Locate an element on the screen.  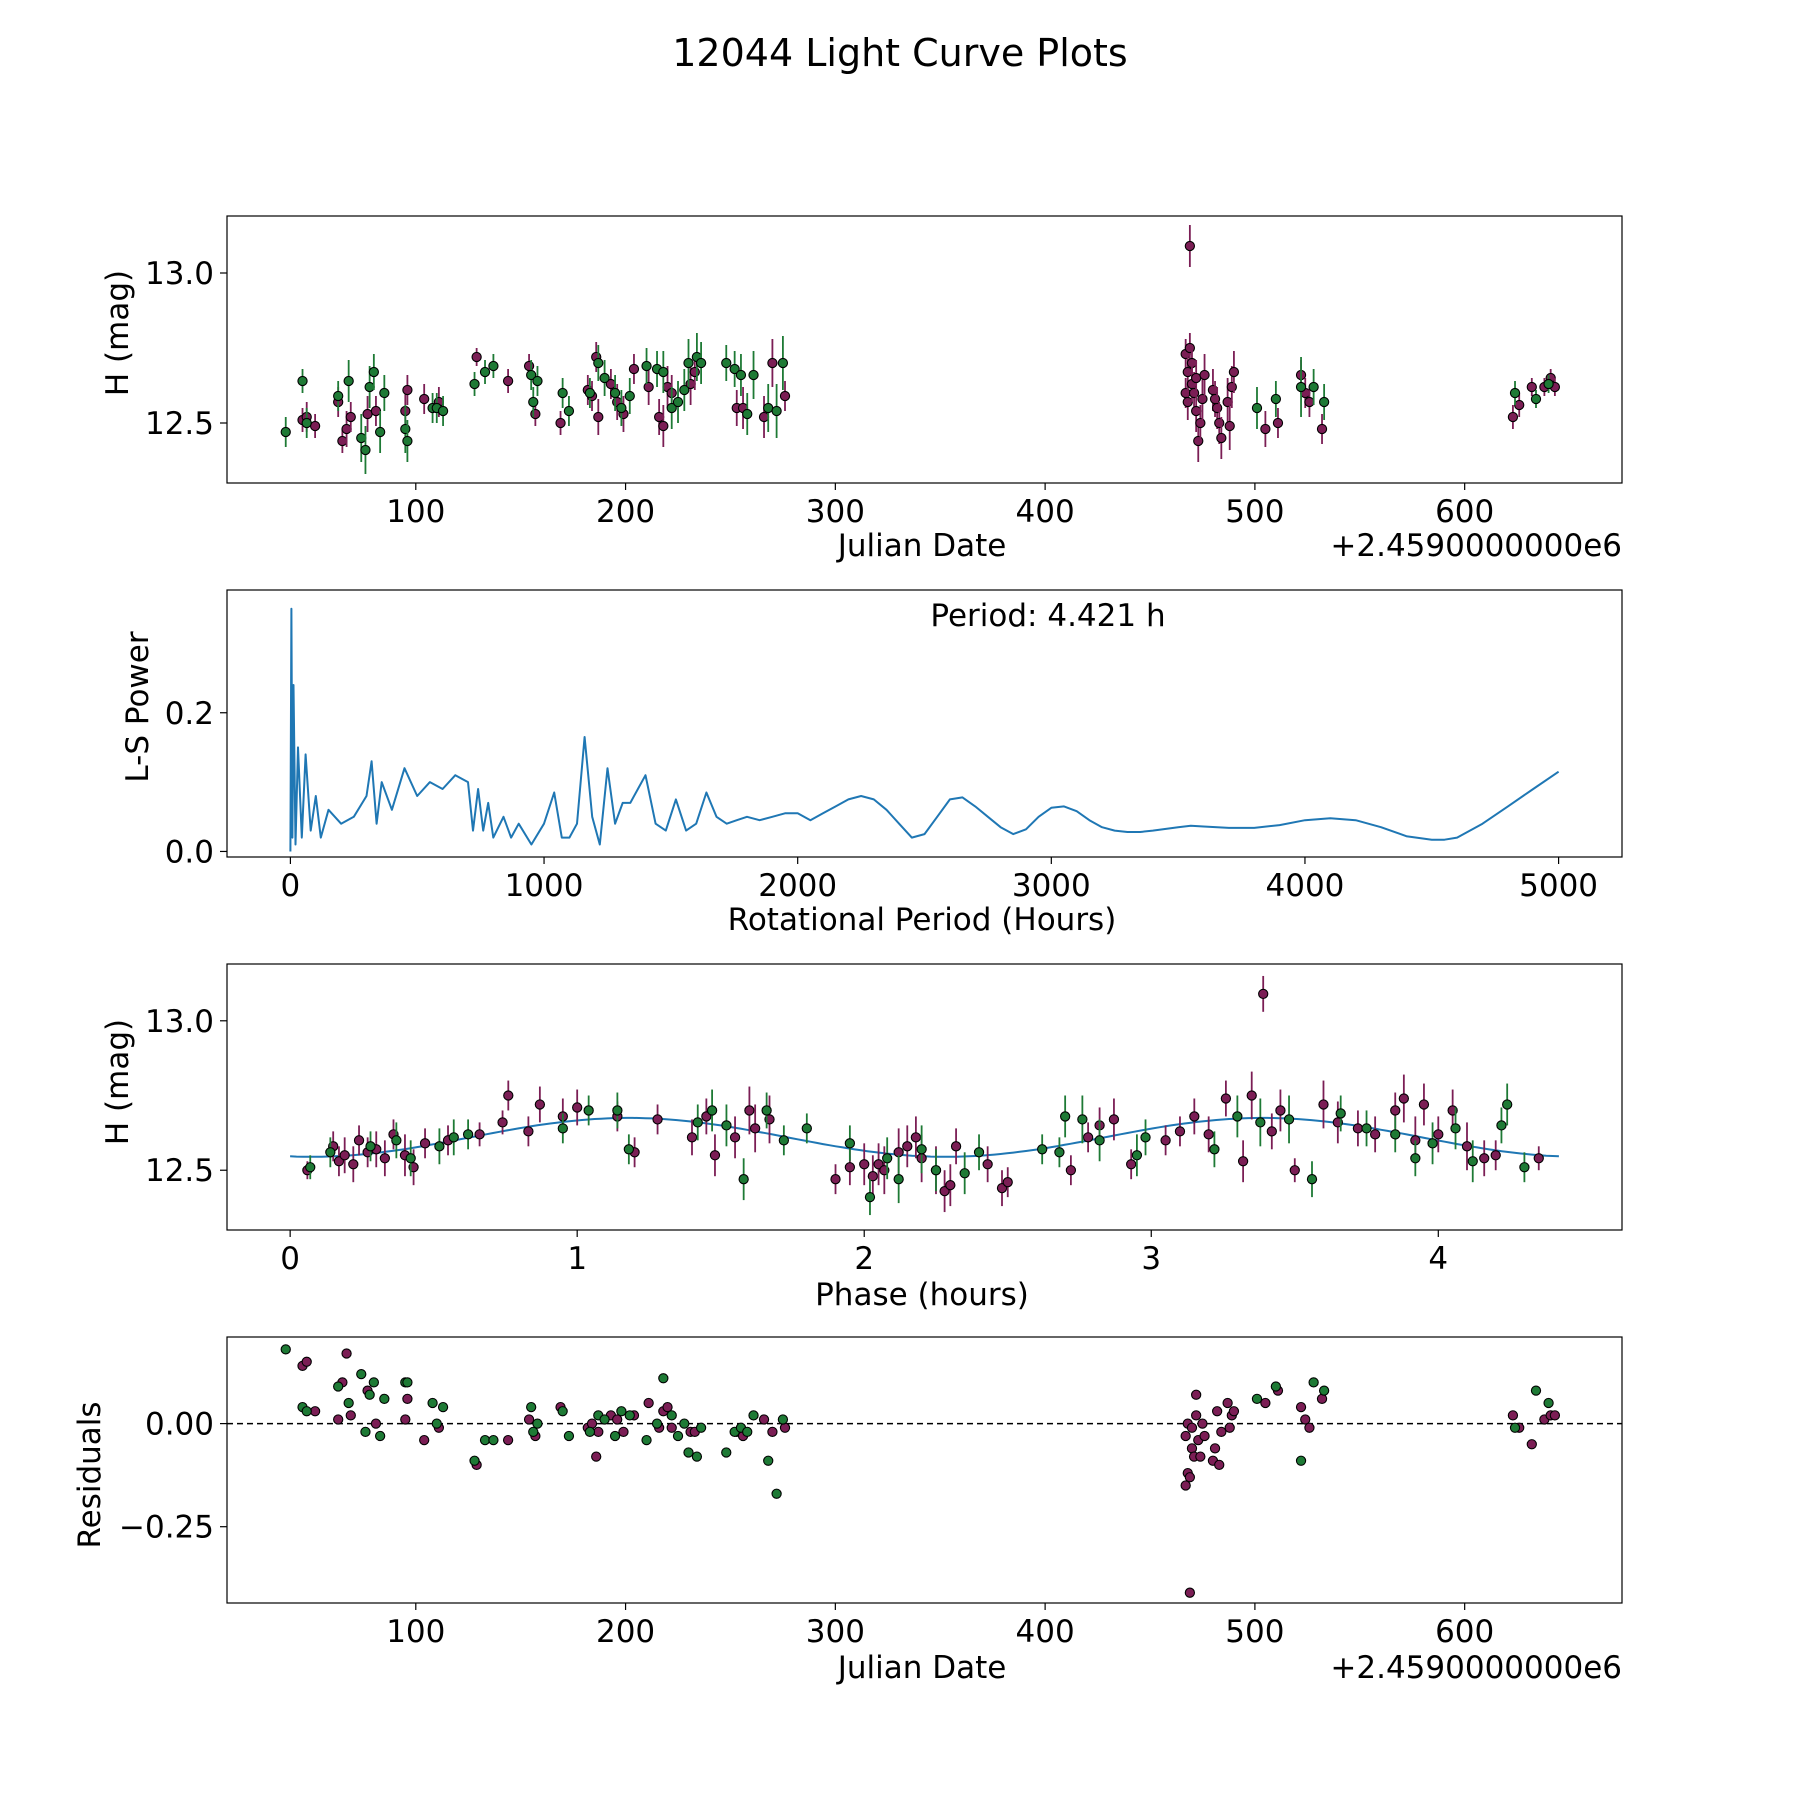
x-tick-label: 300 is located at coordinates (835, 512).